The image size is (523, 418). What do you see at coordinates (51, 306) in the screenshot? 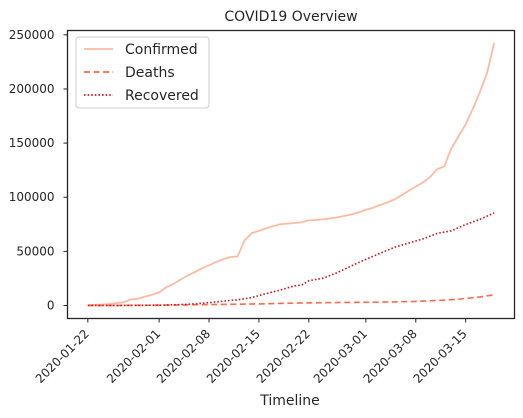
I see `y-tick-label: 0` at bounding box center [51, 306].